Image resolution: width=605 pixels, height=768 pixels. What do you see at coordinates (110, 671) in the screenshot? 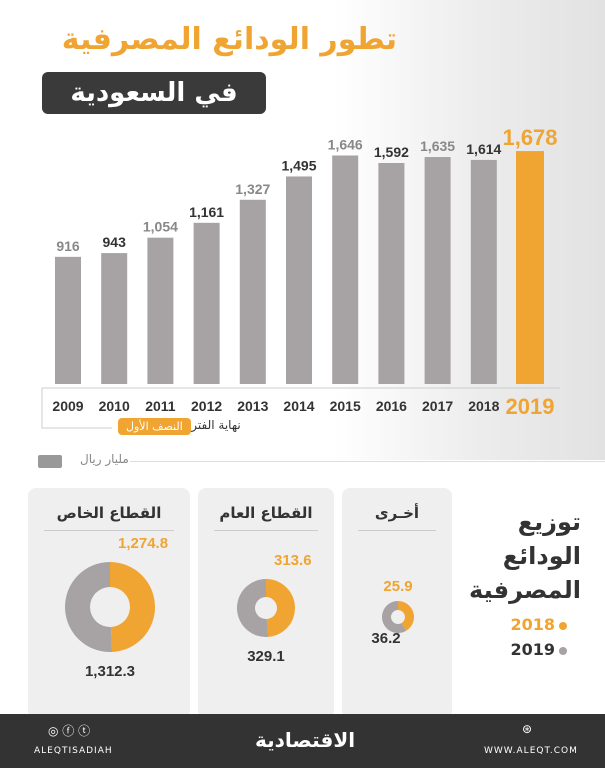
I see `value-2019: 1,312.3` at bounding box center [110, 671].